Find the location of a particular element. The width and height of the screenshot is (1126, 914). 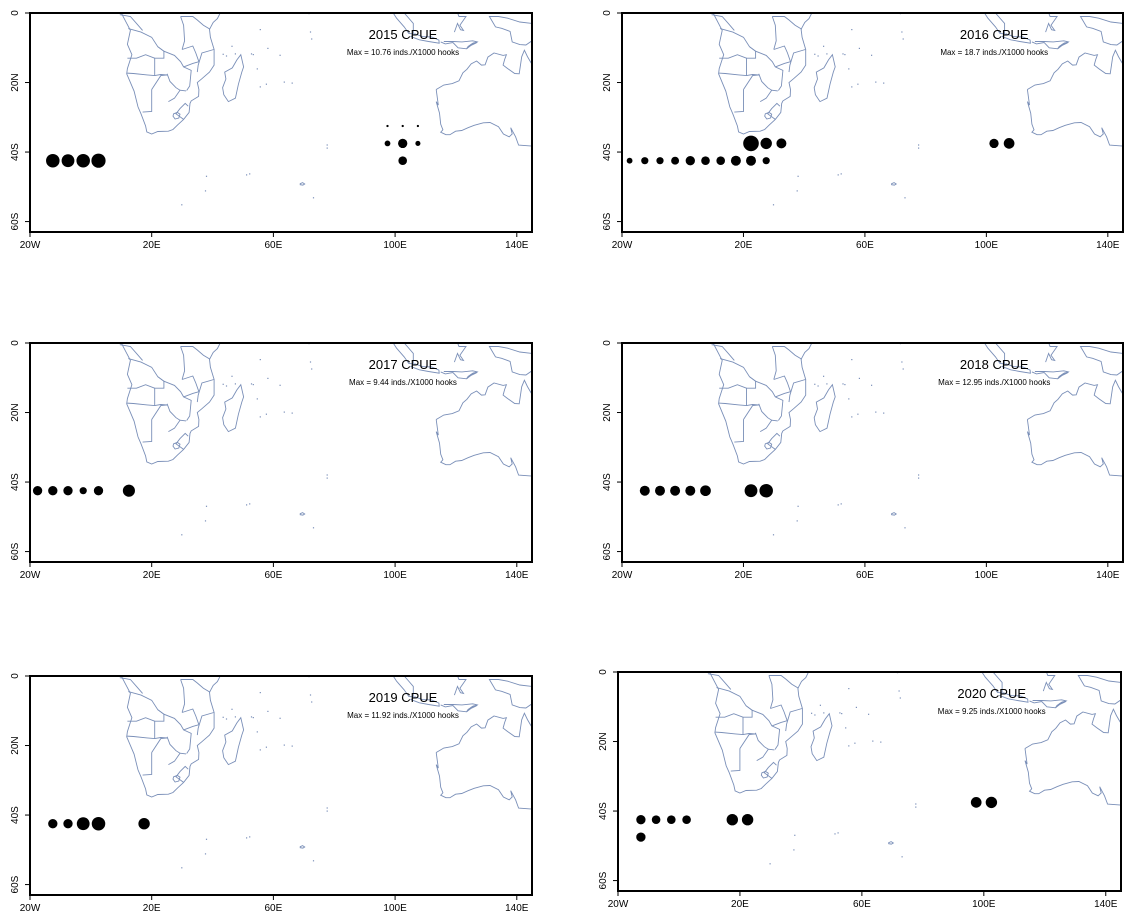

cpue-points is located at coordinates (233, 146).